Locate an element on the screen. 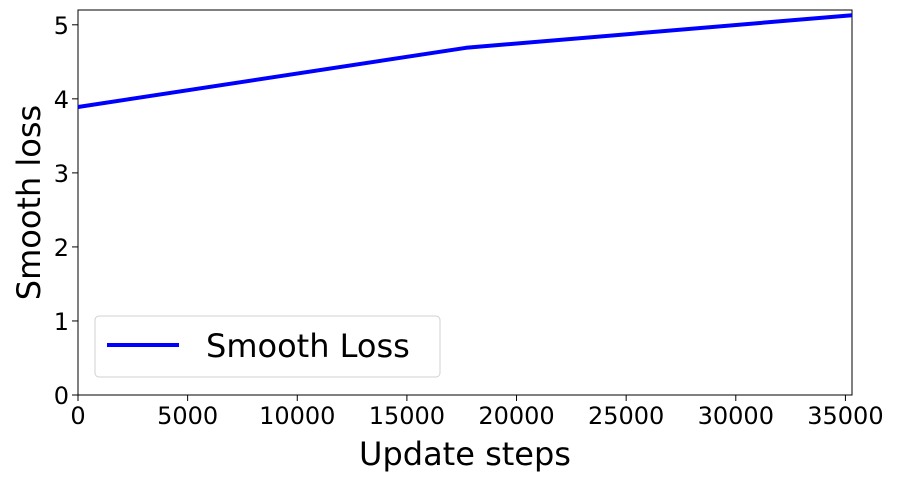 The width and height of the screenshot is (899, 482). y-tick-label: 1 is located at coordinates (61, 322).